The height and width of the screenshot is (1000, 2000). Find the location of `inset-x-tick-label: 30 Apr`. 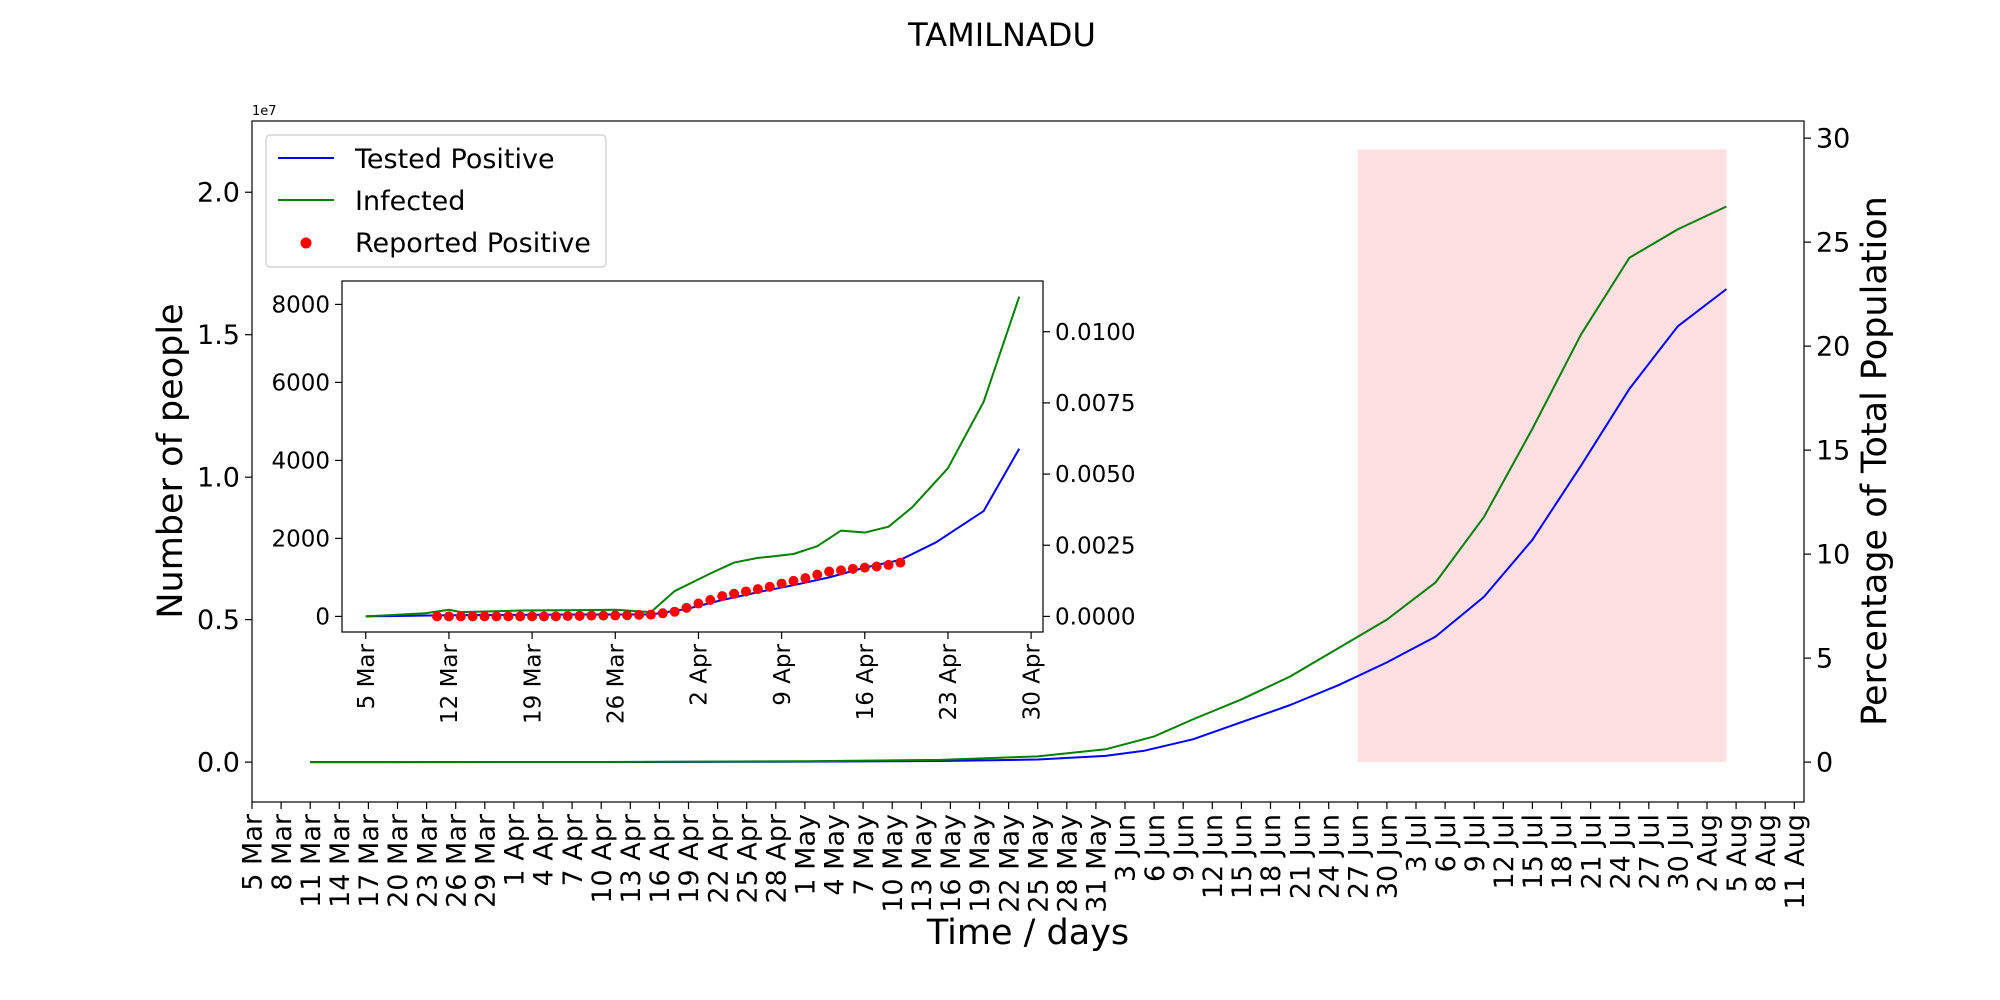

inset-x-tick-label: 30 Apr is located at coordinates (1032, 681).